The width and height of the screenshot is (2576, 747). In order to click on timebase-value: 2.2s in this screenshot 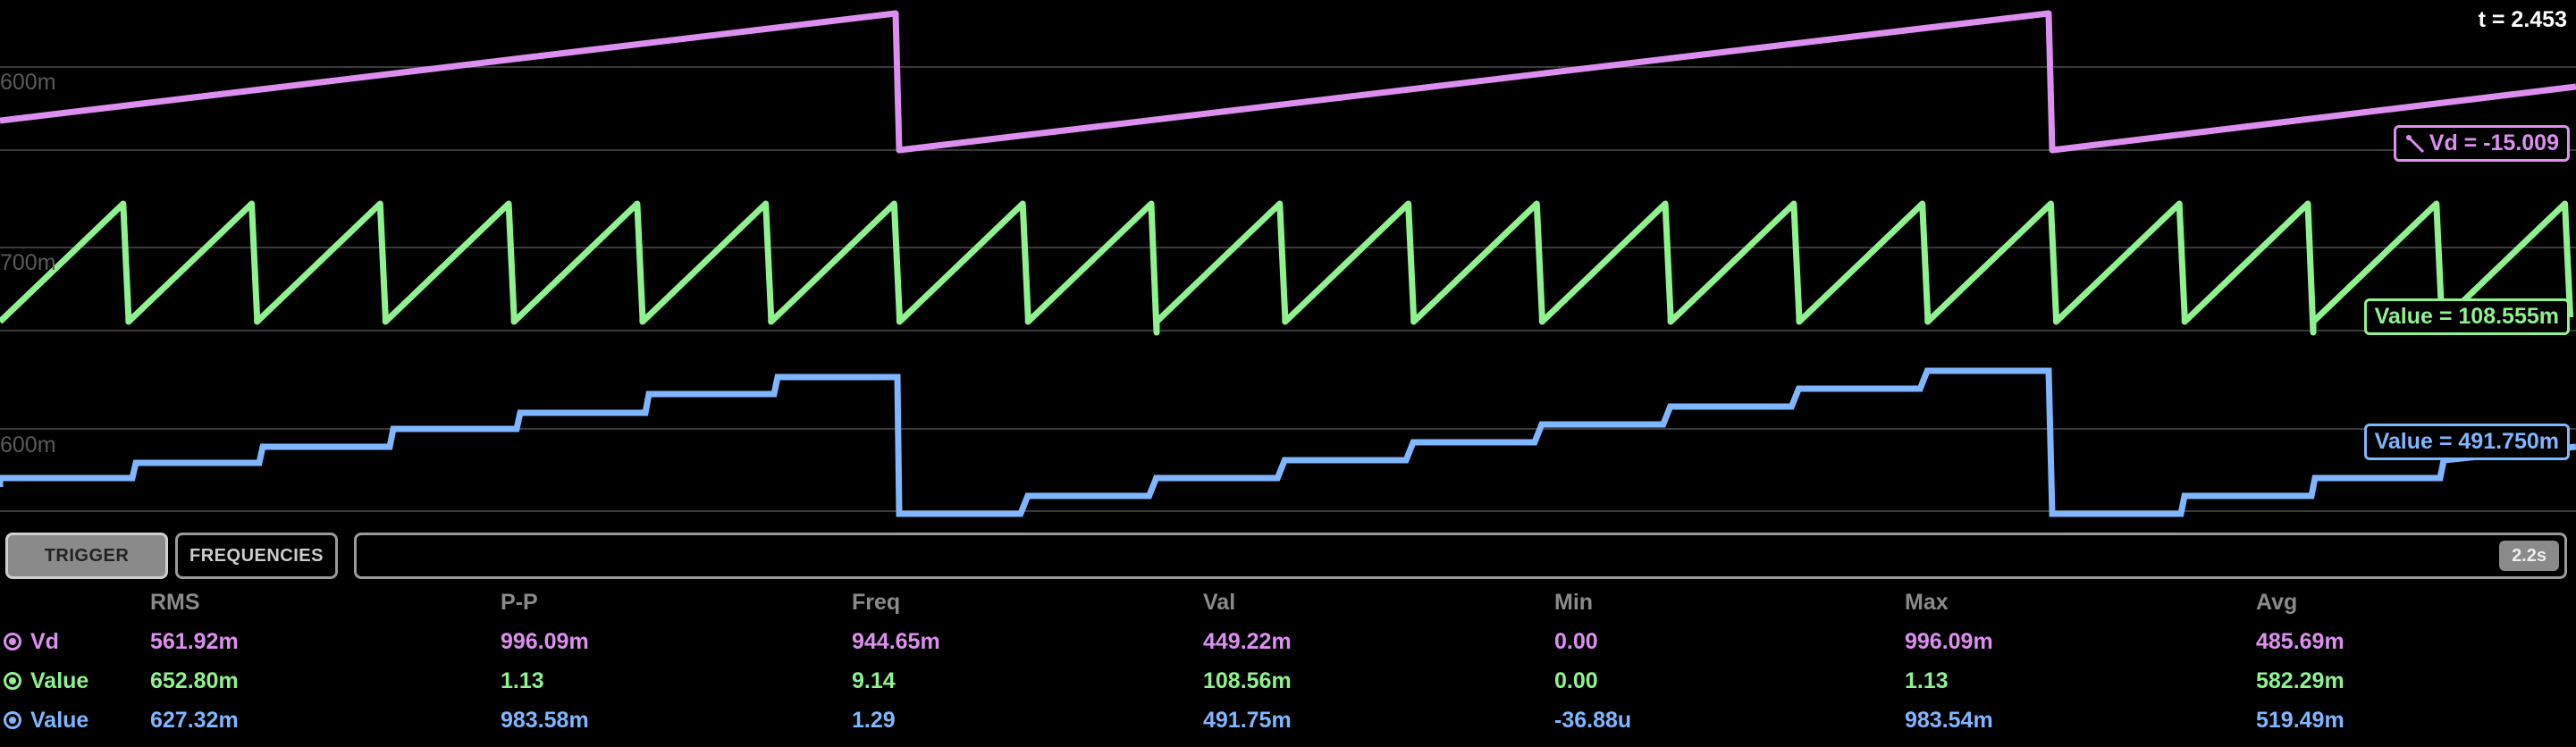, I will do `click(2529, 556)`.